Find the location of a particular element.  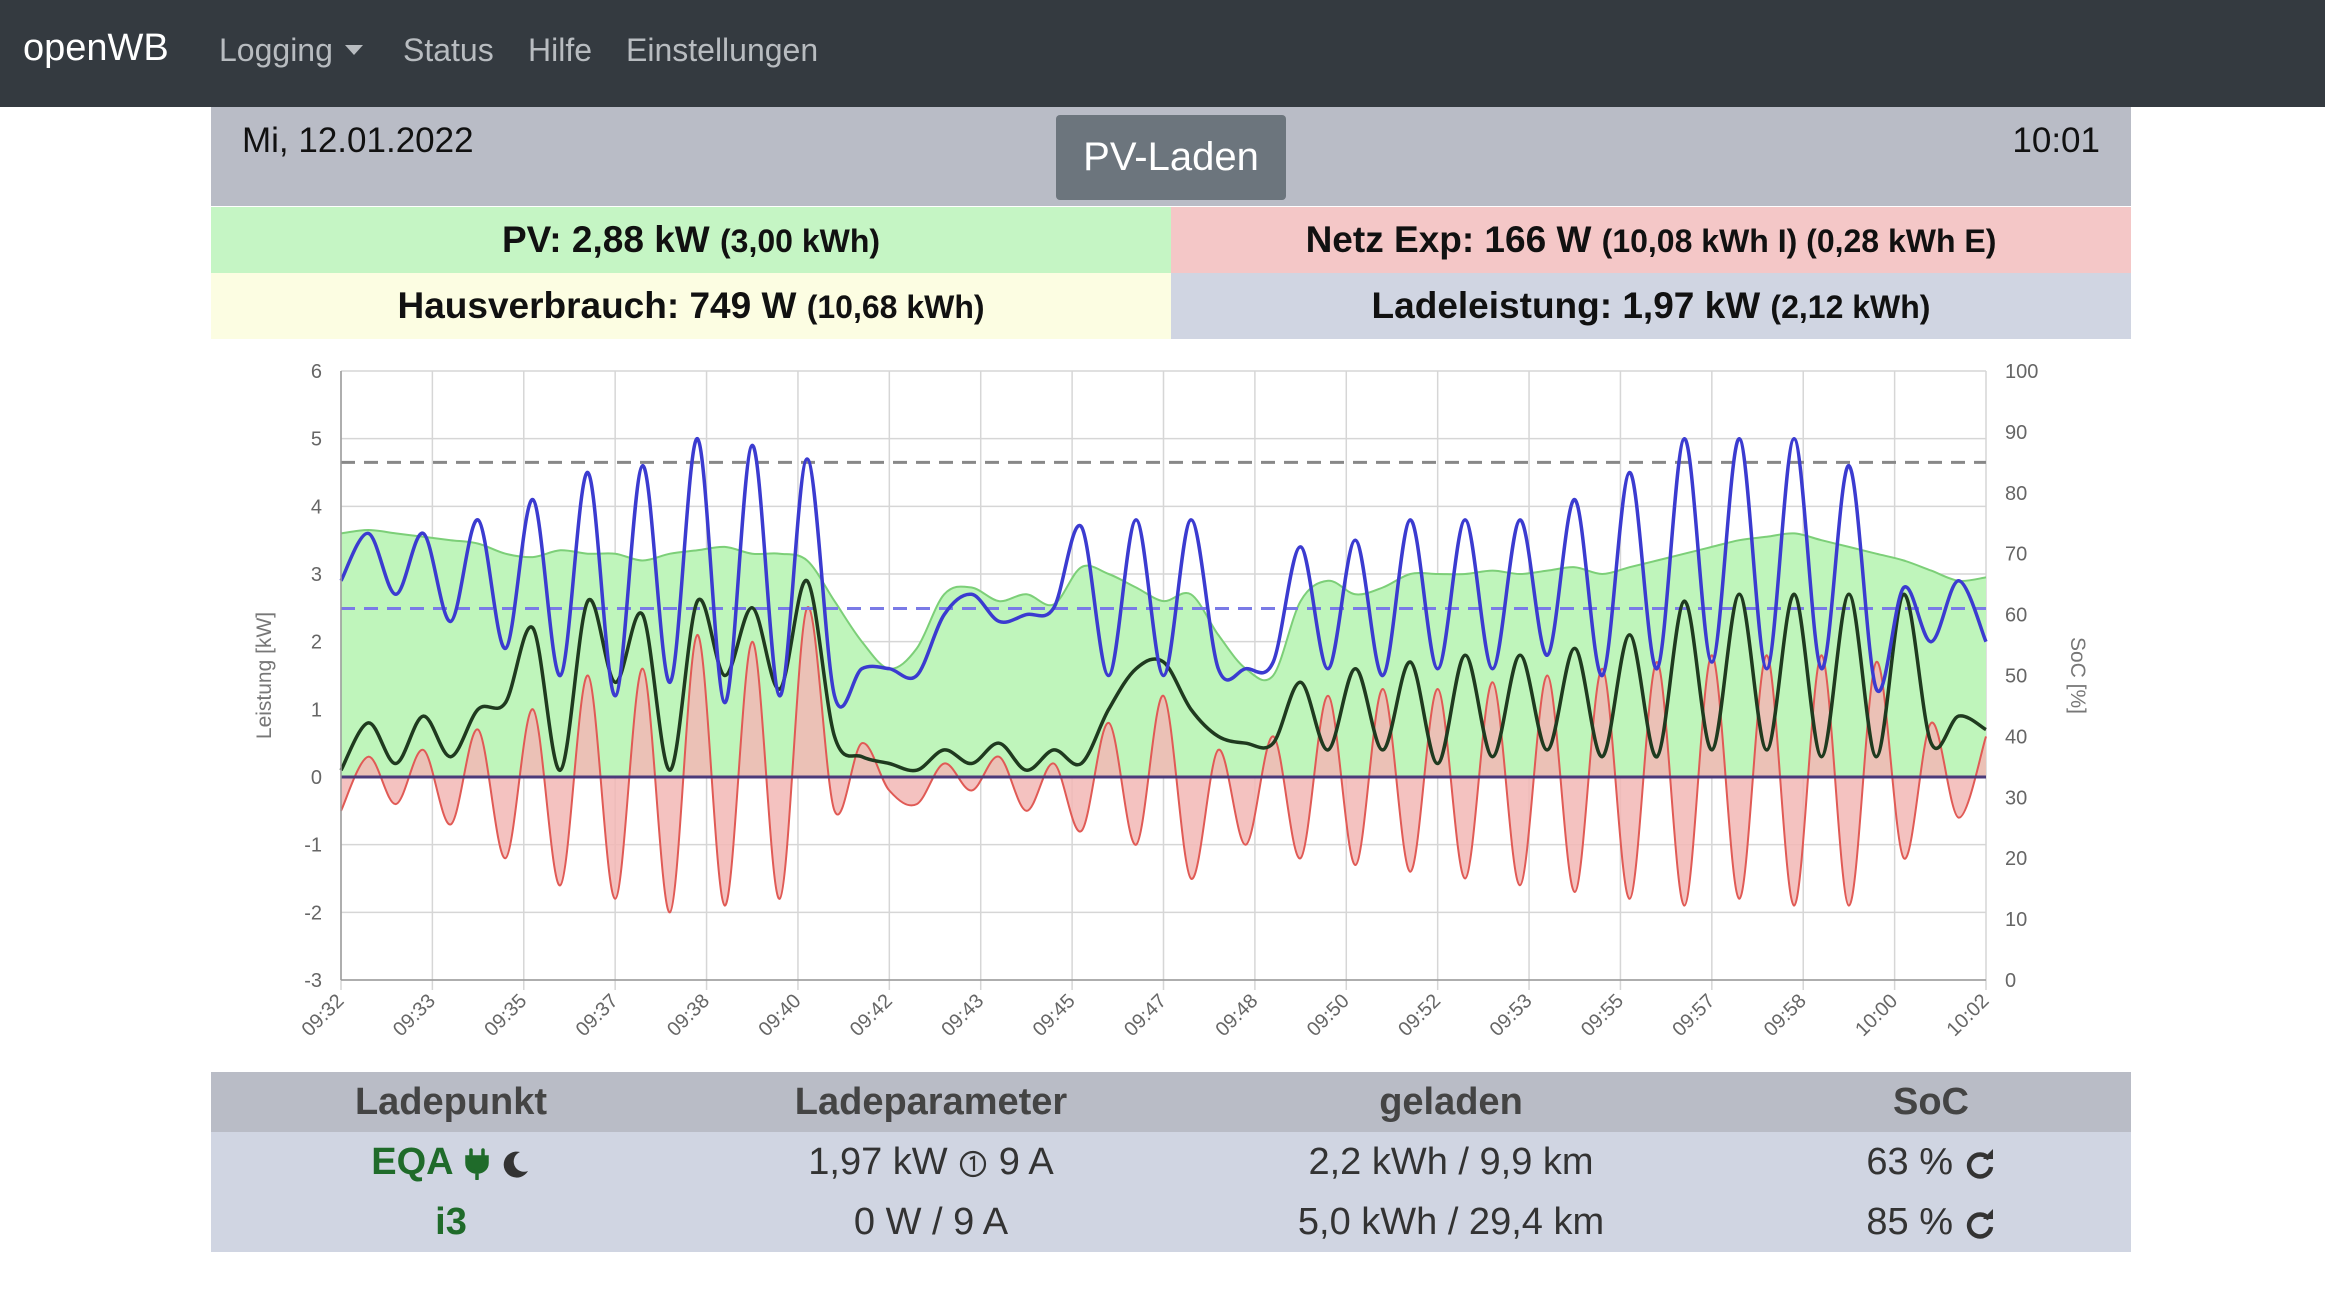

charge-summary: Ladeleistung: 1,97 kW (2,12 kWh) is located at coordinates (1651, 306).